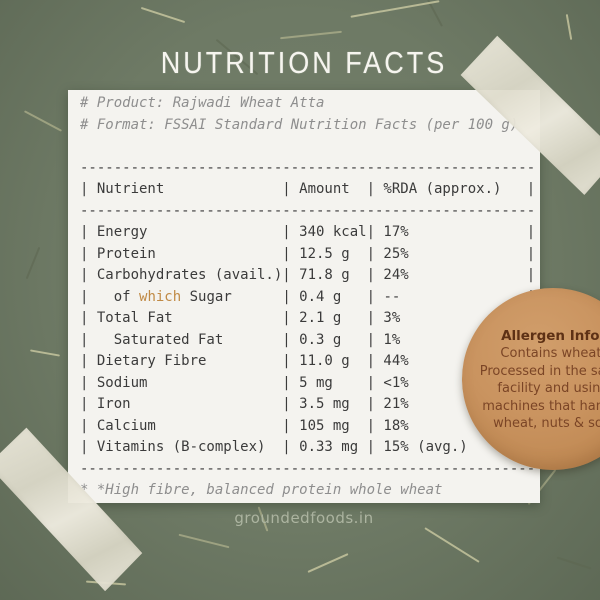 This screenshot has height=600, width=600. What do you see at coordinates (550, 336) in the screenshot?
I see `allergen-heading: Allergen Info:` at bounding box center [550, 336].